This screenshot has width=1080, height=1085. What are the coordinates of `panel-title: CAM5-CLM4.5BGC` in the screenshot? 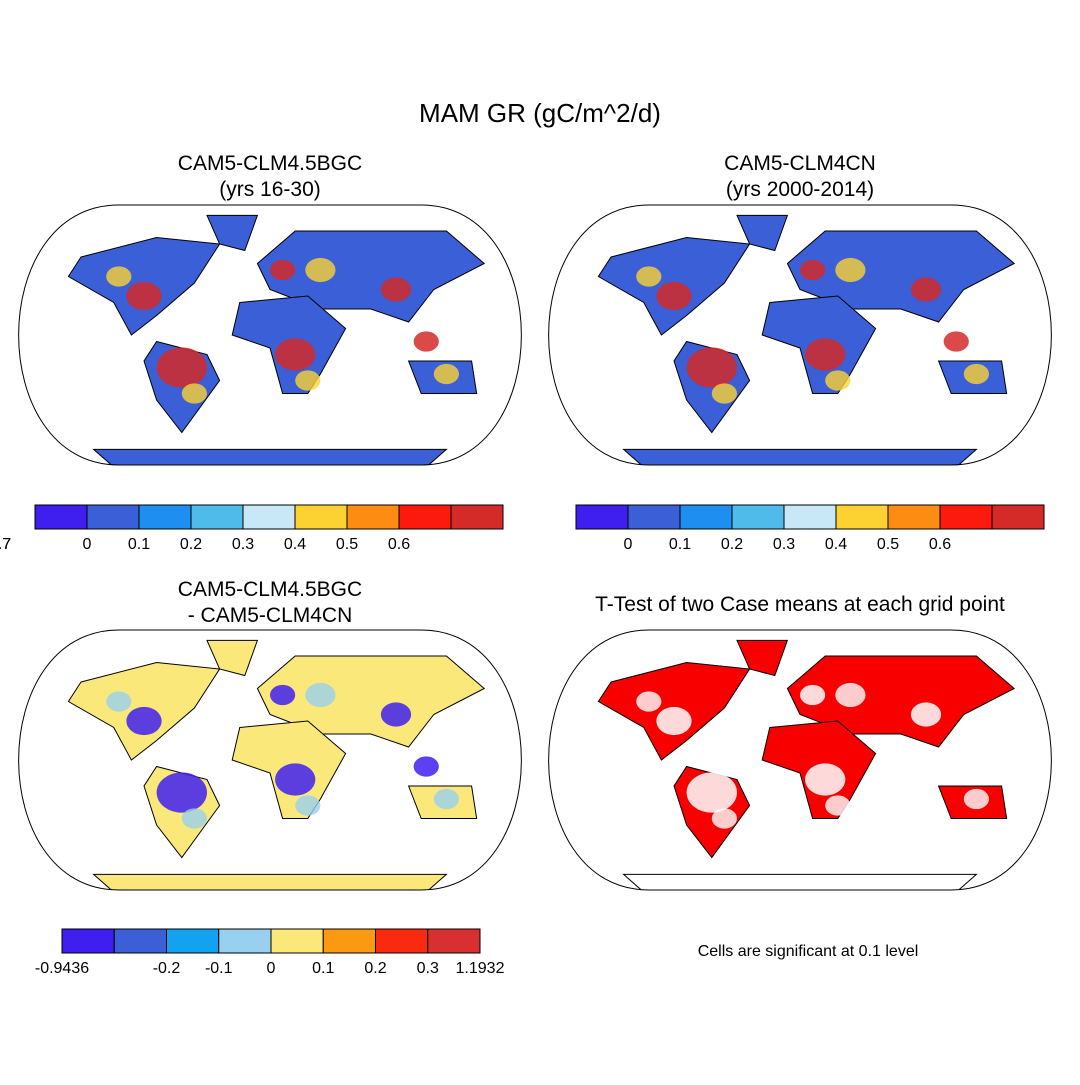 It's located at (270, 589).